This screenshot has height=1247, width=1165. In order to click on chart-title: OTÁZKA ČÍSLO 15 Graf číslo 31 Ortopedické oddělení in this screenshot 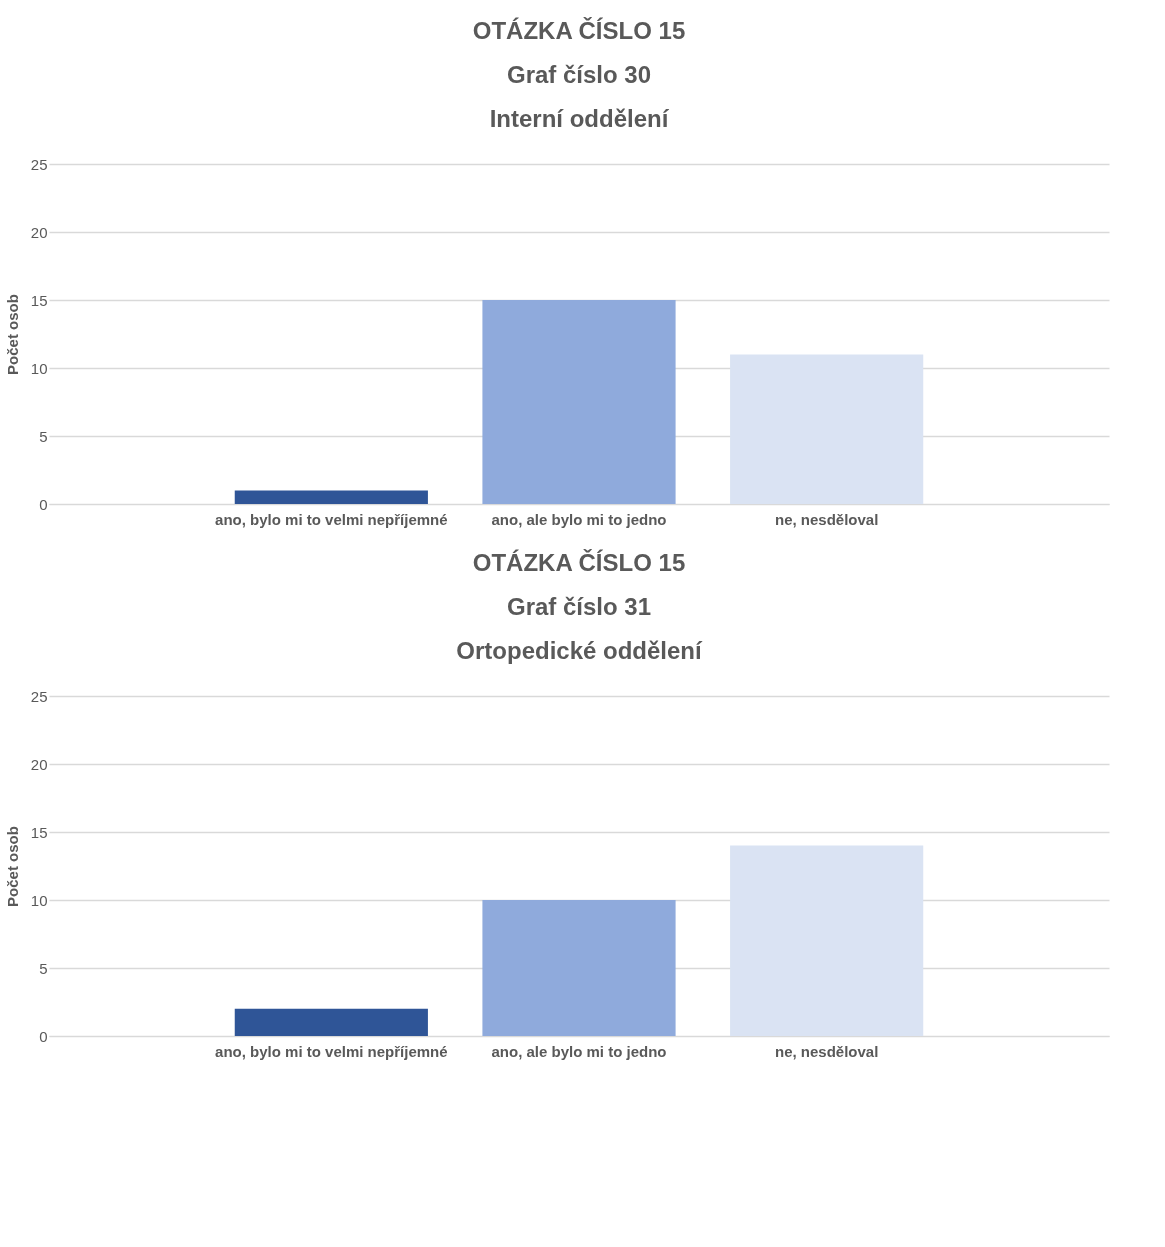, I will do `click(580, 606)`.